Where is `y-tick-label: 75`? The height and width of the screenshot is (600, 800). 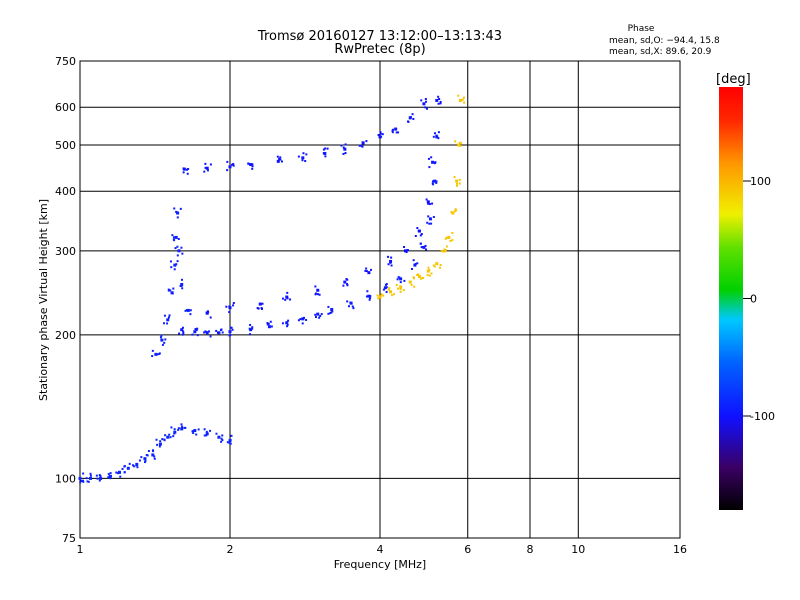 y-tick-label: 75 is located at coordinates (69, 538).